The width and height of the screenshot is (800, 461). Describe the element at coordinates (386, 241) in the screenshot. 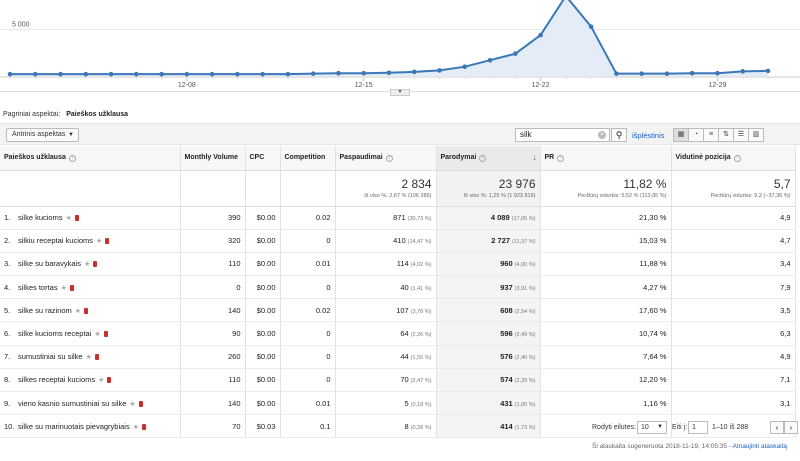

I see `clicks-cell: 410 (14,47 %)` at that location.